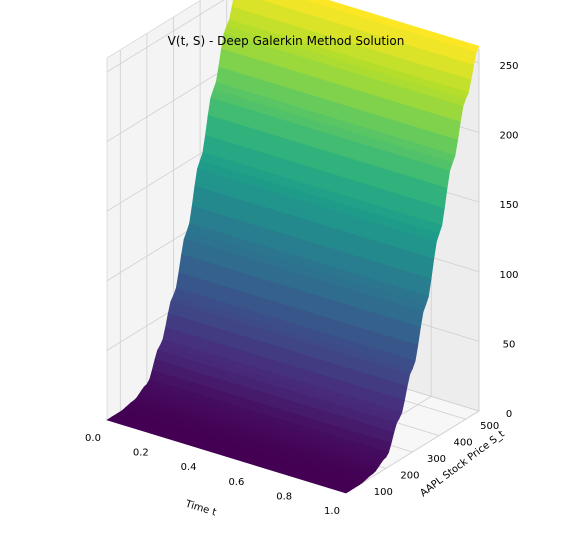 The height and width of the screenshot is (558, 572). Describe the element at coordinates (508, 275) in the screenshot. I see `z-tick-label: 100` at that location.